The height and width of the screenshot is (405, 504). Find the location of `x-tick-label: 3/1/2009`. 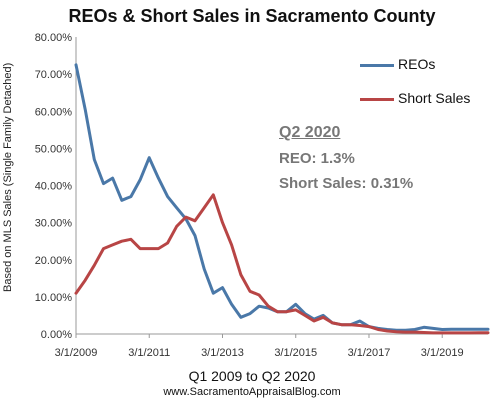

x-tick-label: 3/1/2009 is located at coordinates (76, 353).